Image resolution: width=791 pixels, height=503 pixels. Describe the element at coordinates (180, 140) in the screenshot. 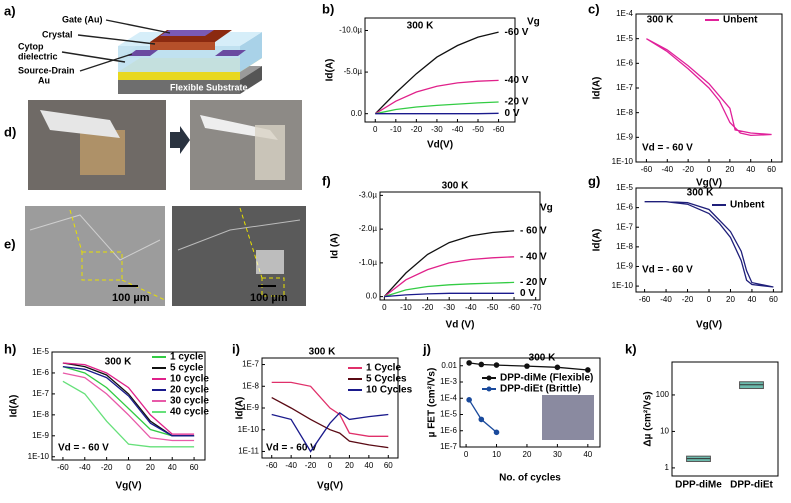

I see `arrow` at that location.